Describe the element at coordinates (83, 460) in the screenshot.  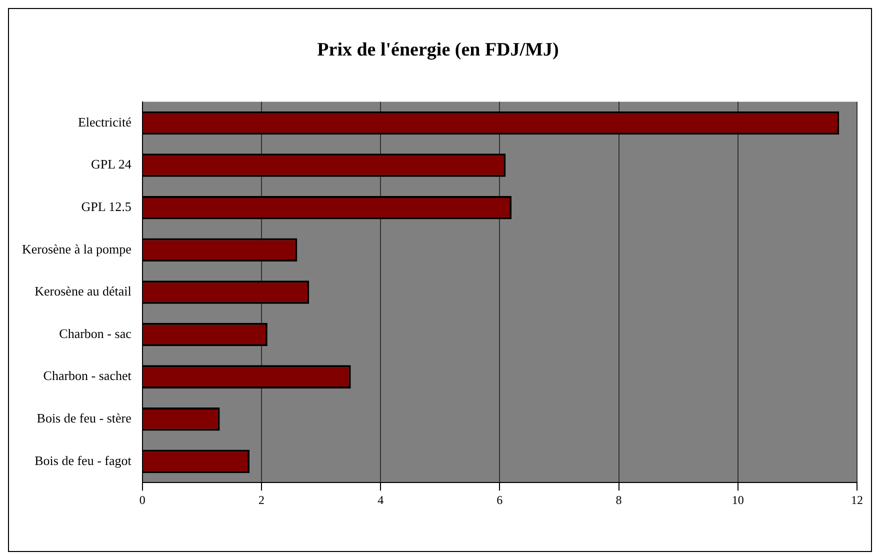
I see `y-tick-label: Bois de feu - fagot` at that location.